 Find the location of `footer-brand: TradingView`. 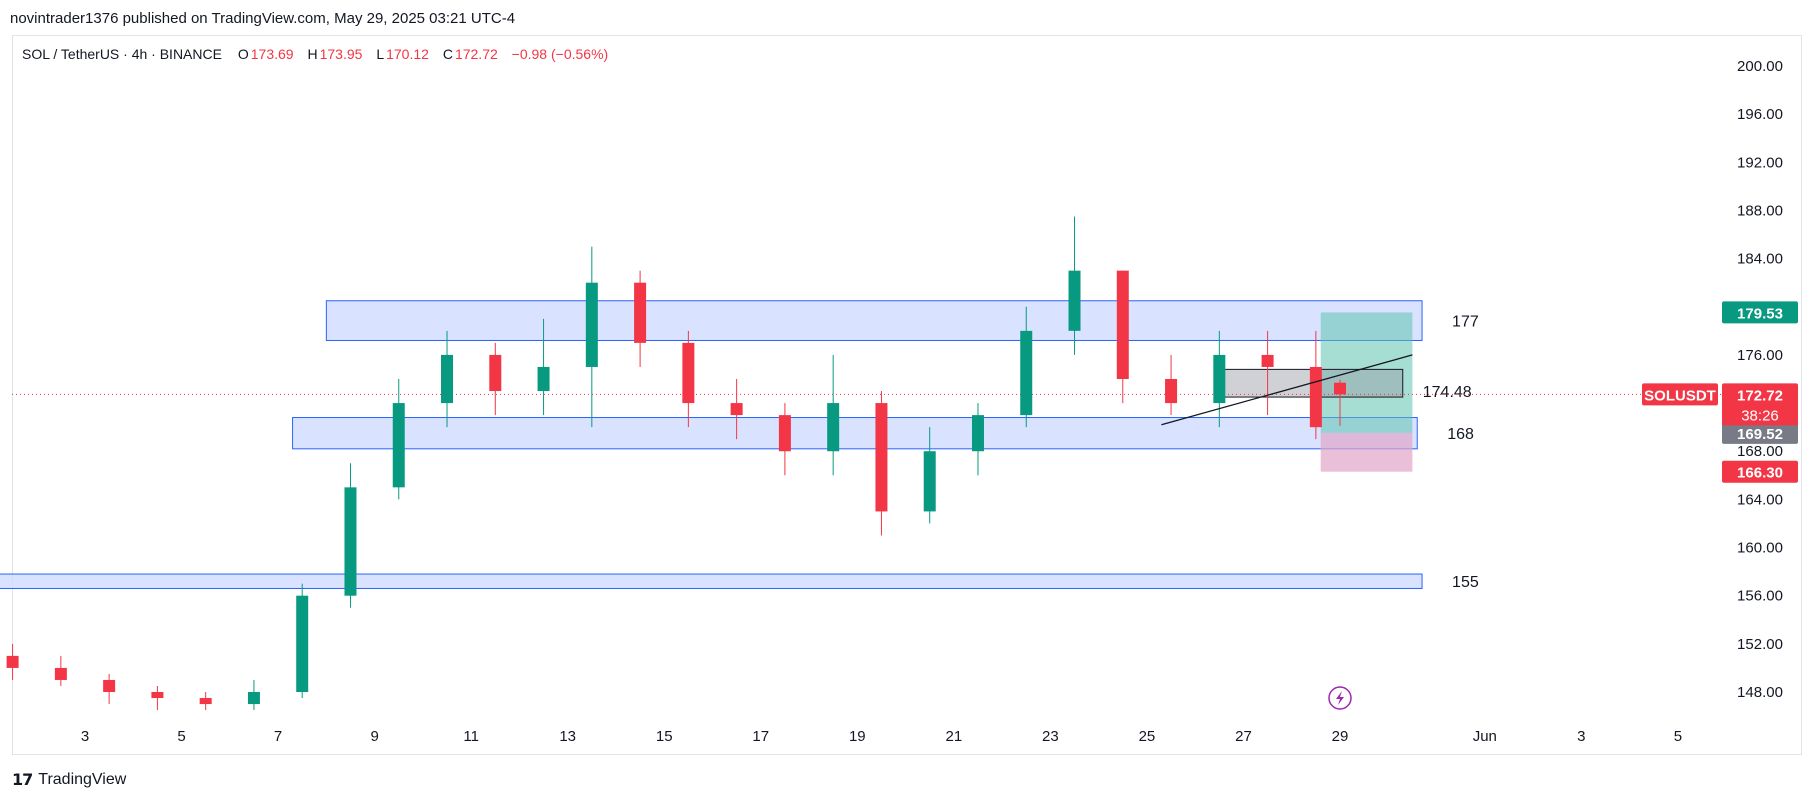

footer-brand: TradingView is located at coordinates (82, 779).